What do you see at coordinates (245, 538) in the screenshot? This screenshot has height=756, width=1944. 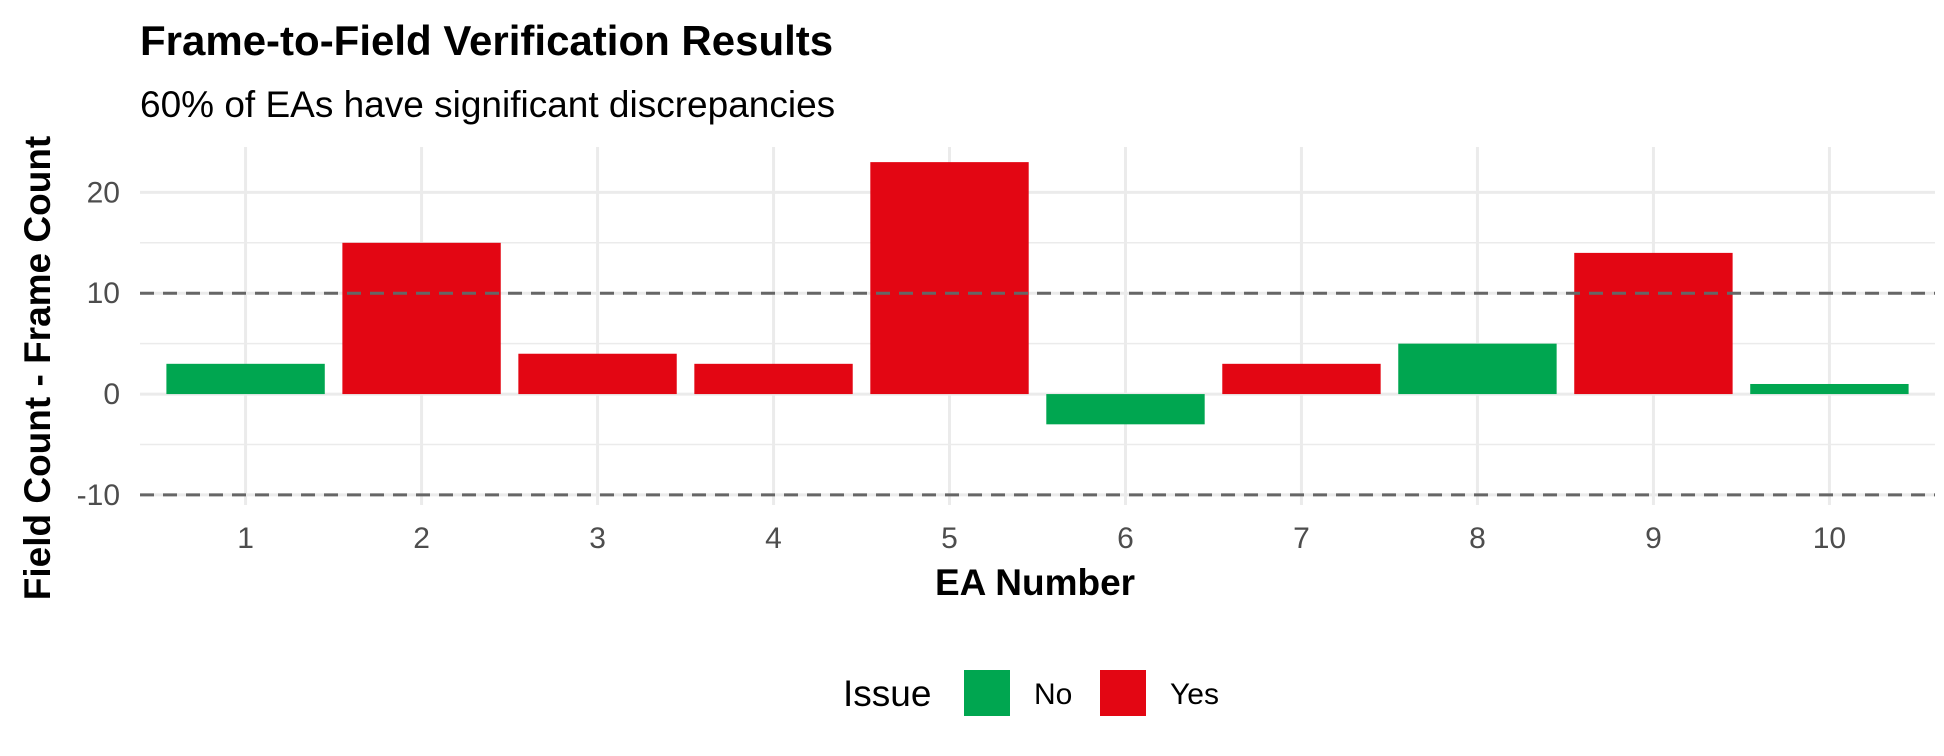 I see `x-tick-label: 1` at bounding box center [245, 538].